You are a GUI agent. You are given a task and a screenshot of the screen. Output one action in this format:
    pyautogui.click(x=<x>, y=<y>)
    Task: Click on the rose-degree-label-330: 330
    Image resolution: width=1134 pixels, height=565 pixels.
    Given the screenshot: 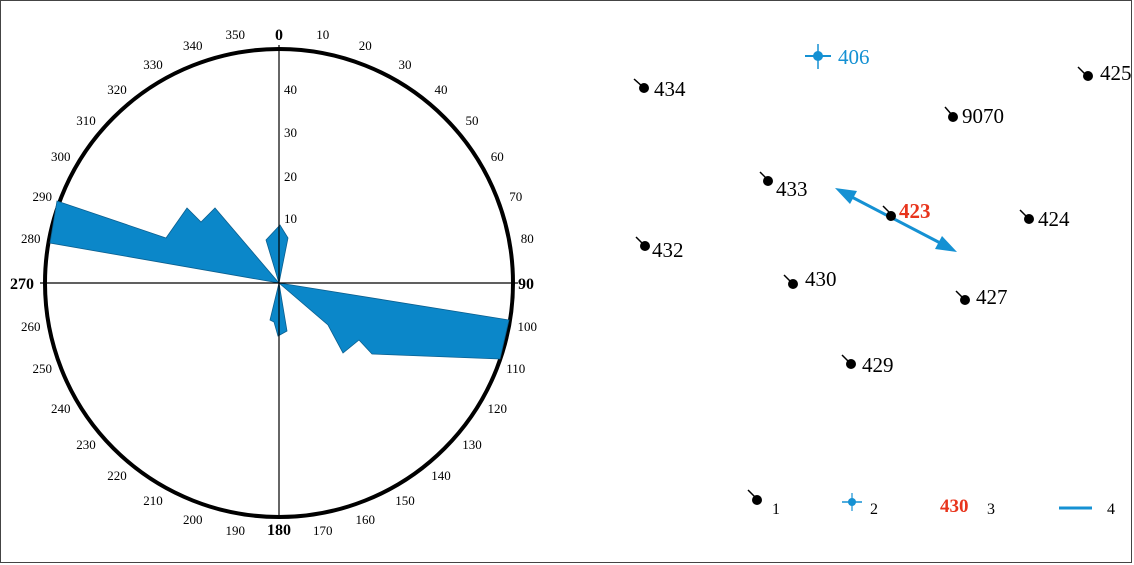 What is the action you would take?
    pyautogui.click(x=153, y=64)
    